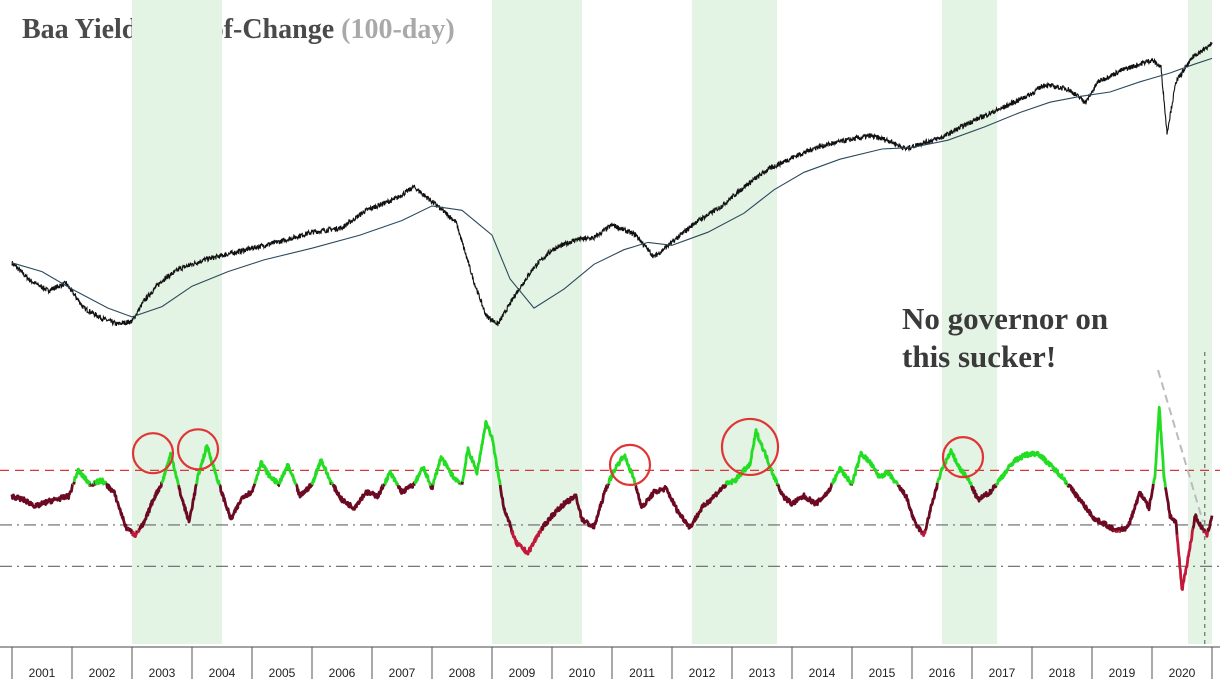 This screenshot has width=1220, height=679. I want to click on x-tick-label-2017: 2017, so click(1002, 672).